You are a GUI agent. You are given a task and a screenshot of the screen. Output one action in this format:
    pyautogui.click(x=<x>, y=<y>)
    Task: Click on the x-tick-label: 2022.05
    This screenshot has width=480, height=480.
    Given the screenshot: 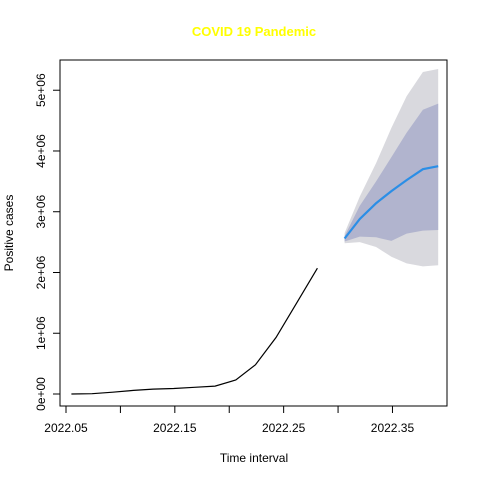 What is the action you would take?
    pyautogui.click(x=66, y=428)
    